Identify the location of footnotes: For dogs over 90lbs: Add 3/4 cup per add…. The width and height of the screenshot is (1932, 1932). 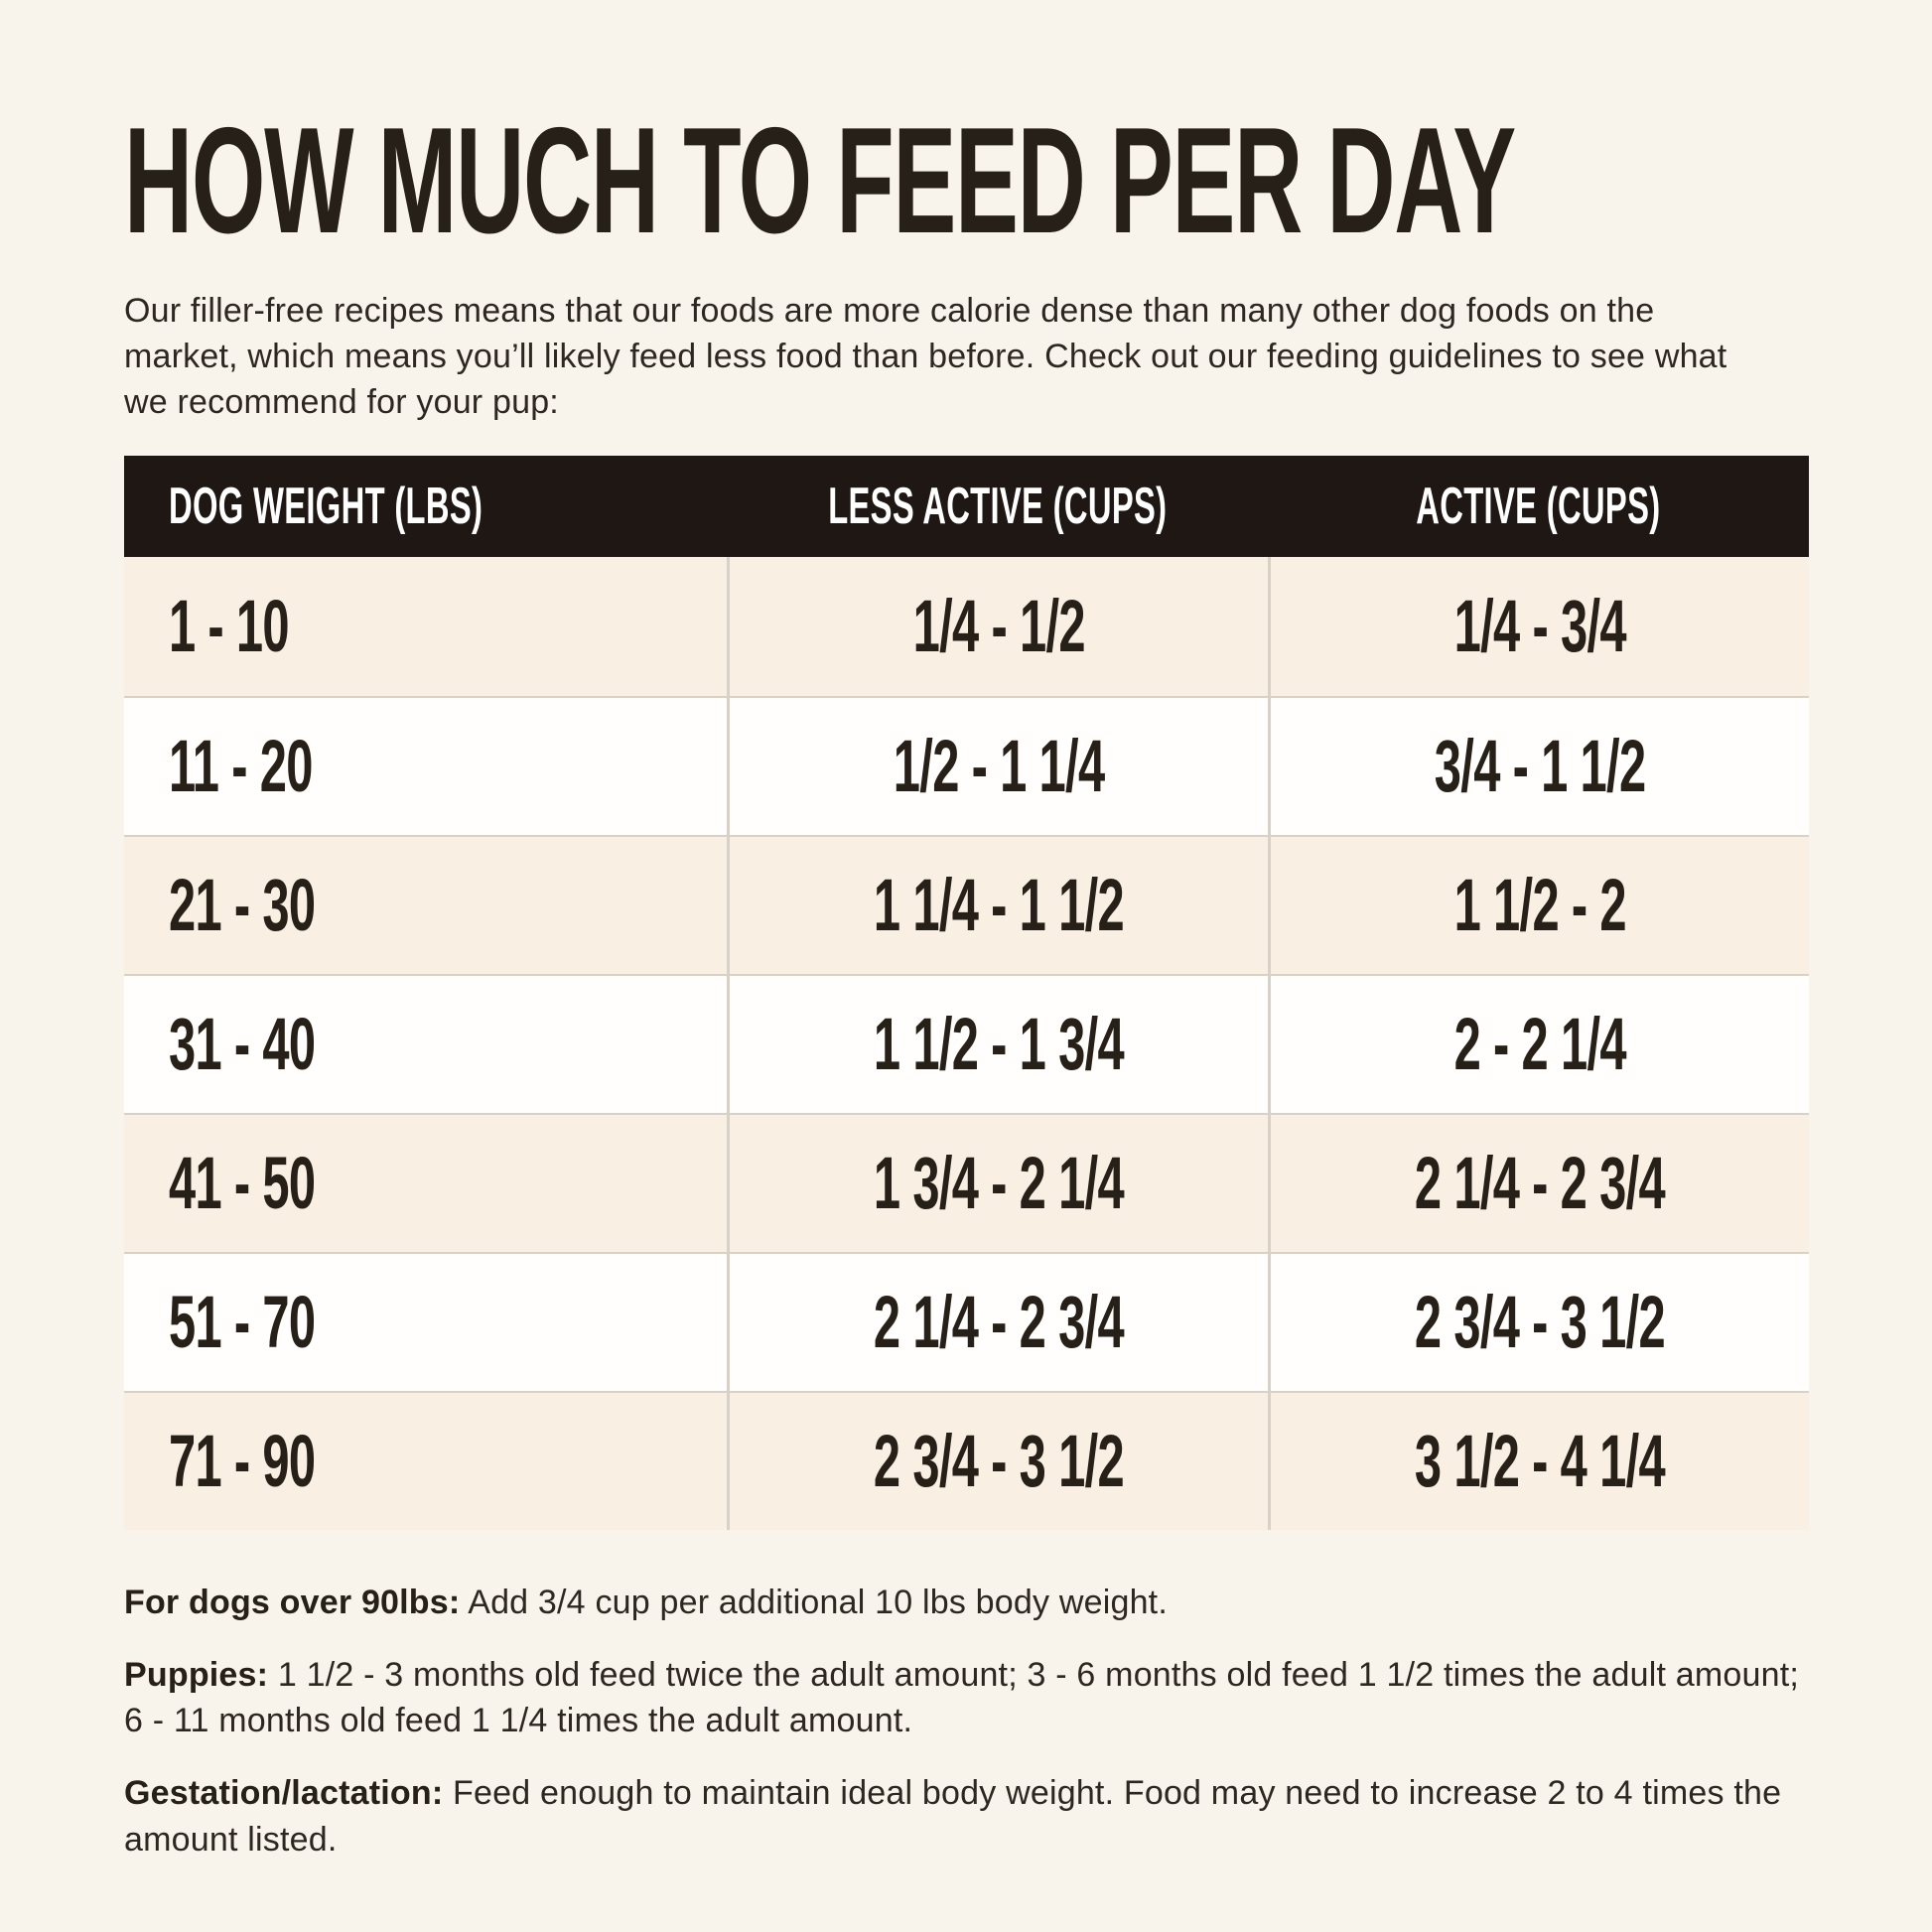
(966, 1722).